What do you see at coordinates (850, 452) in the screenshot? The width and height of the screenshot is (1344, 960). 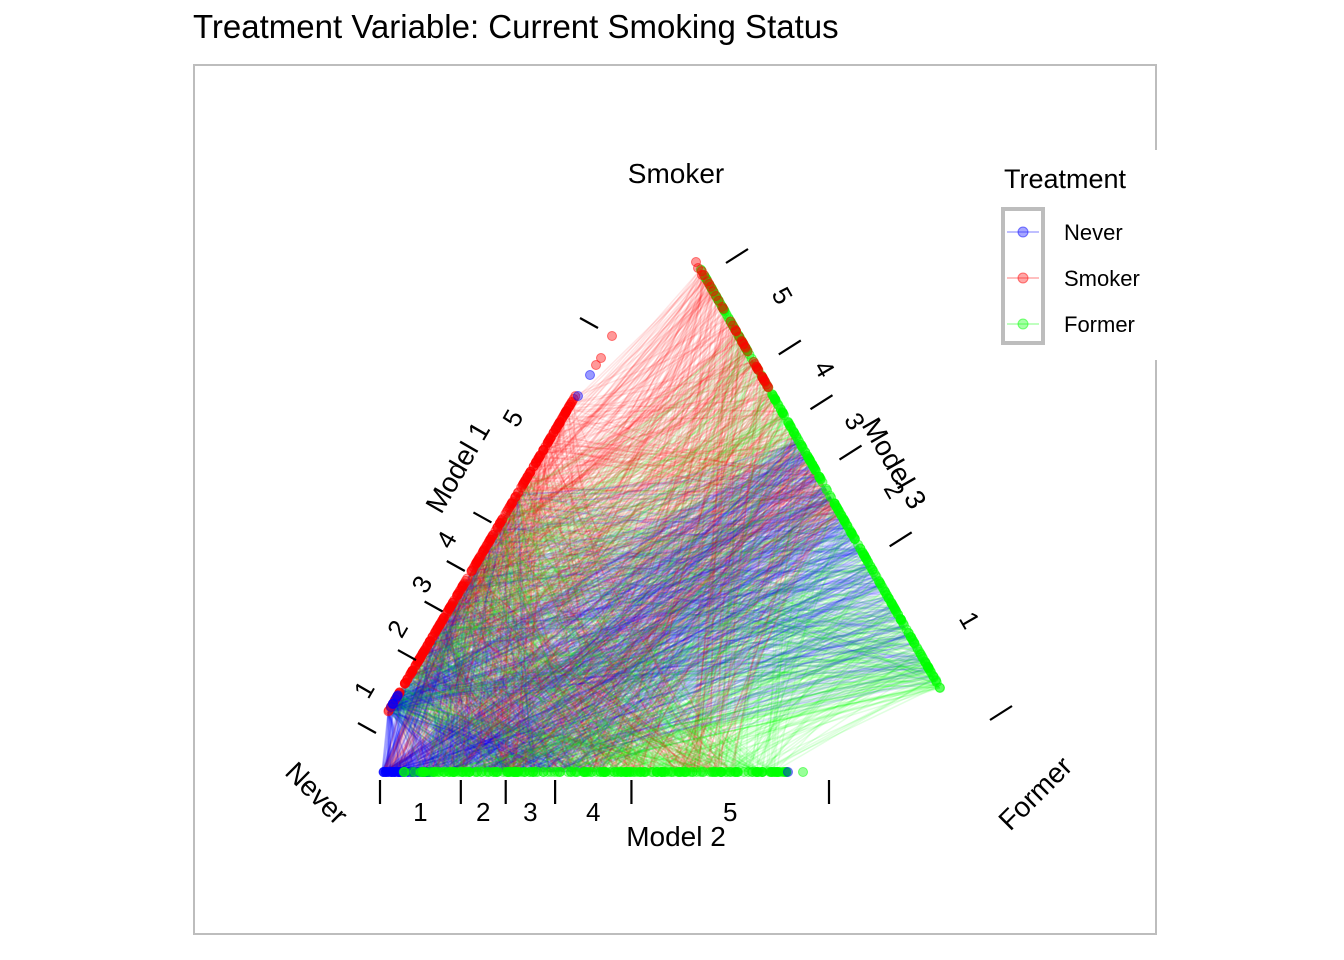 I see `axis-tick` at bounding box center [850, 452].